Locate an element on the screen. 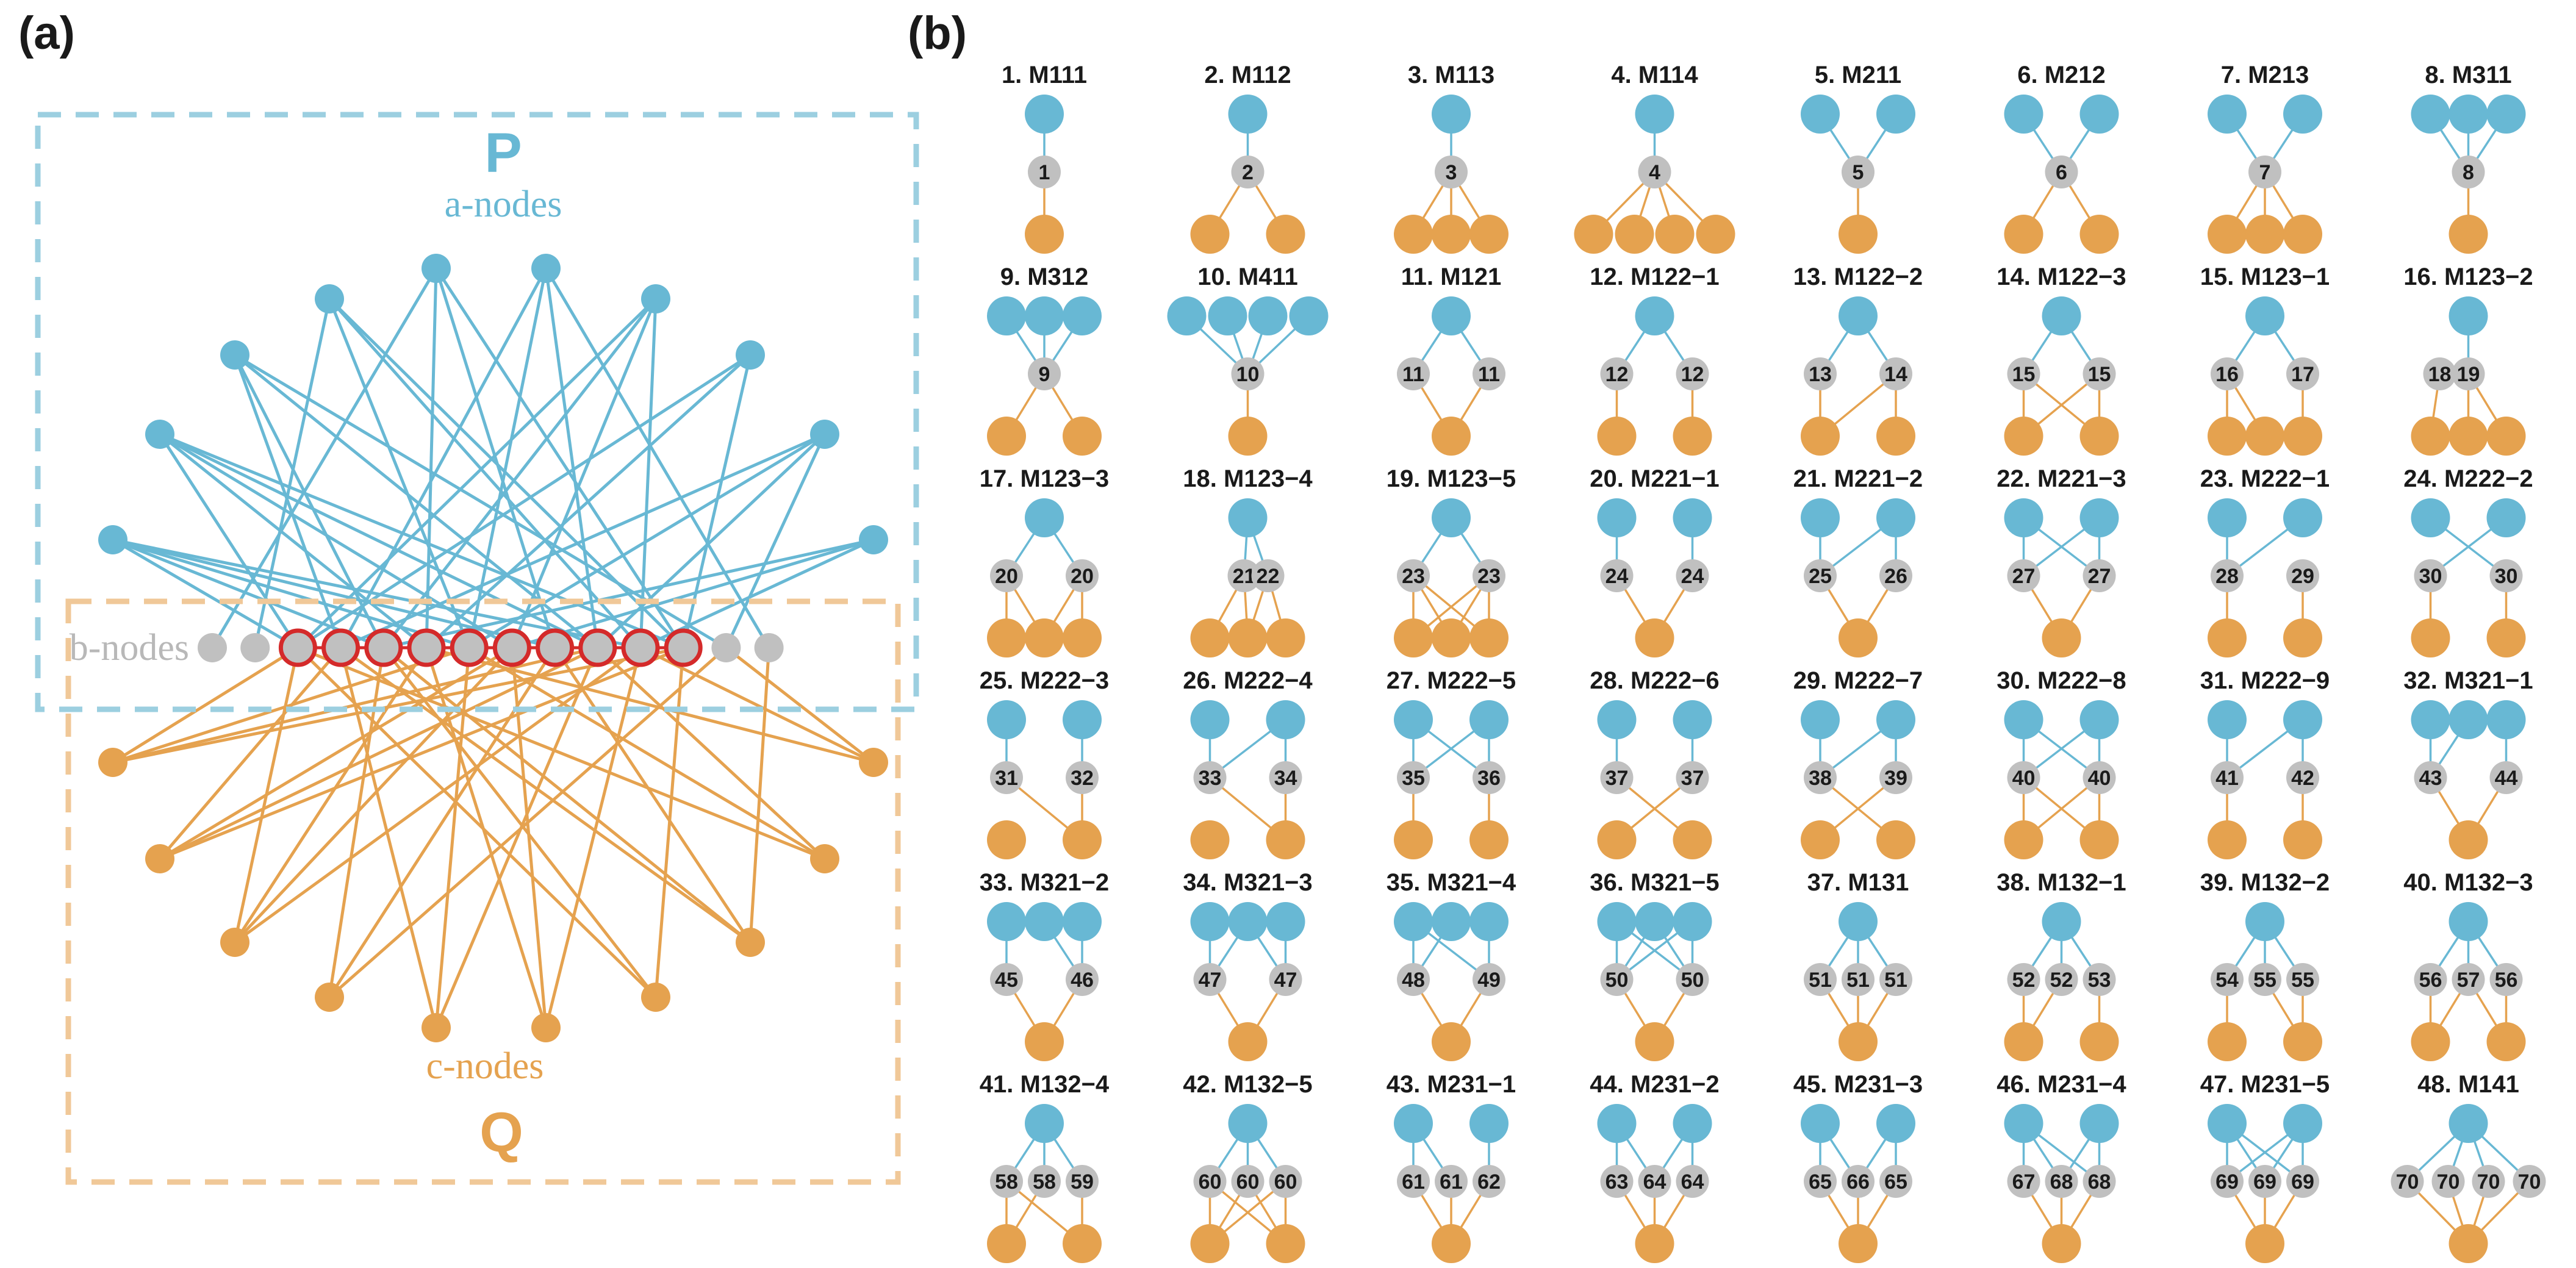  c-nodes is located at coordinates (493, 895).